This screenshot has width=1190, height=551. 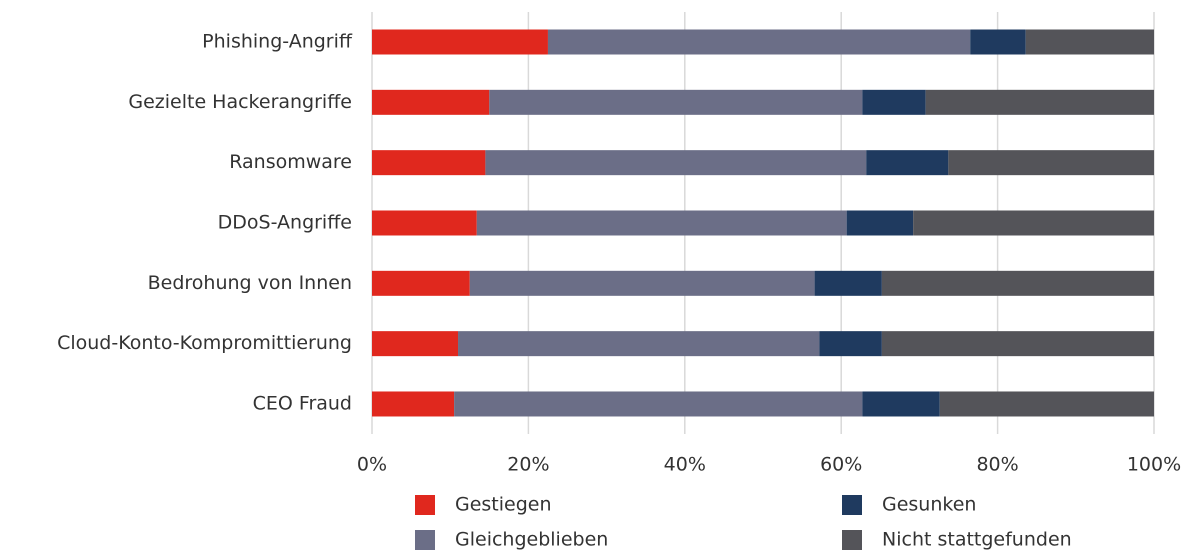 I want to click on y-tick-label: Ransomware, so click(x=290, y=162).